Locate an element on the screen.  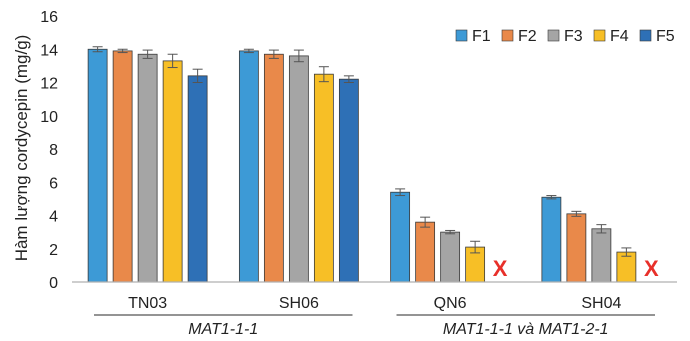
bar-F4-SH06 is located at coordinates (323, 178).